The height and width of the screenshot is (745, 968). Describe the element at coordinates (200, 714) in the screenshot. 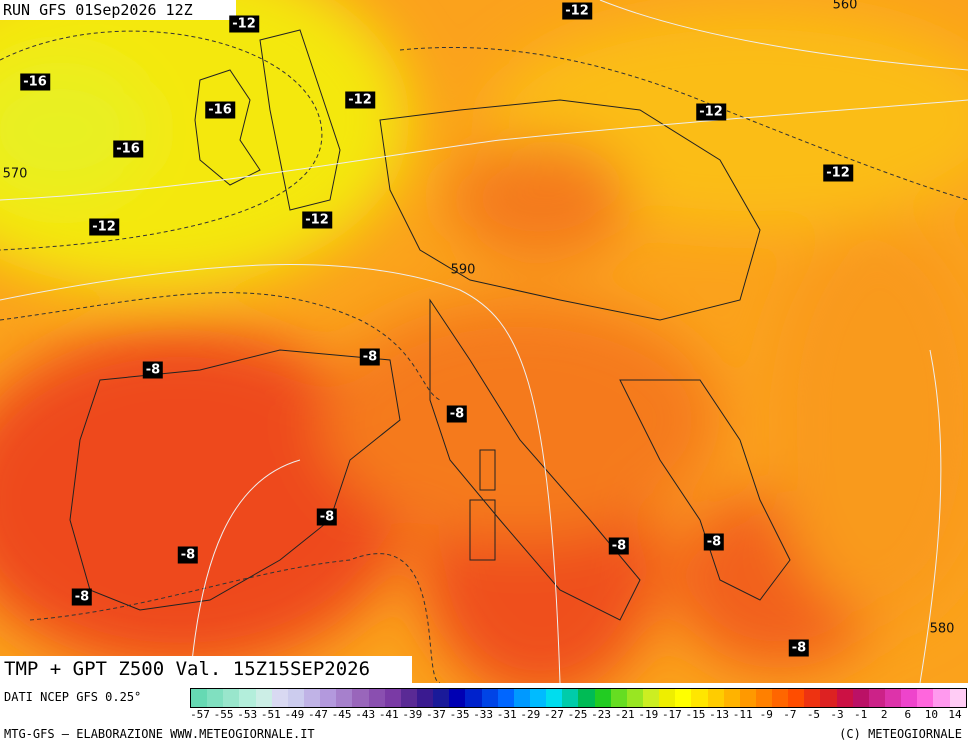

I see `colorbar-label: -57` at that location.